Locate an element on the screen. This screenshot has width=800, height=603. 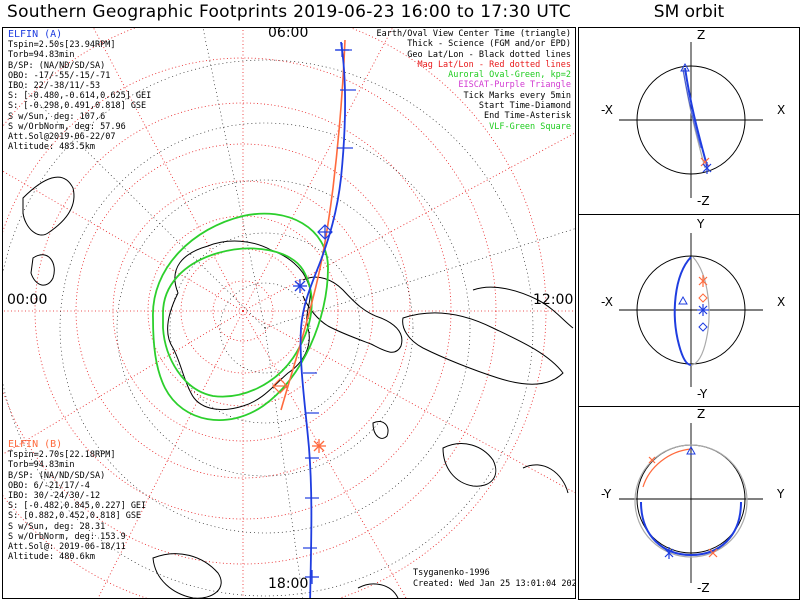
sm-panel-yz-canvas is located at coordinates (691, 503).